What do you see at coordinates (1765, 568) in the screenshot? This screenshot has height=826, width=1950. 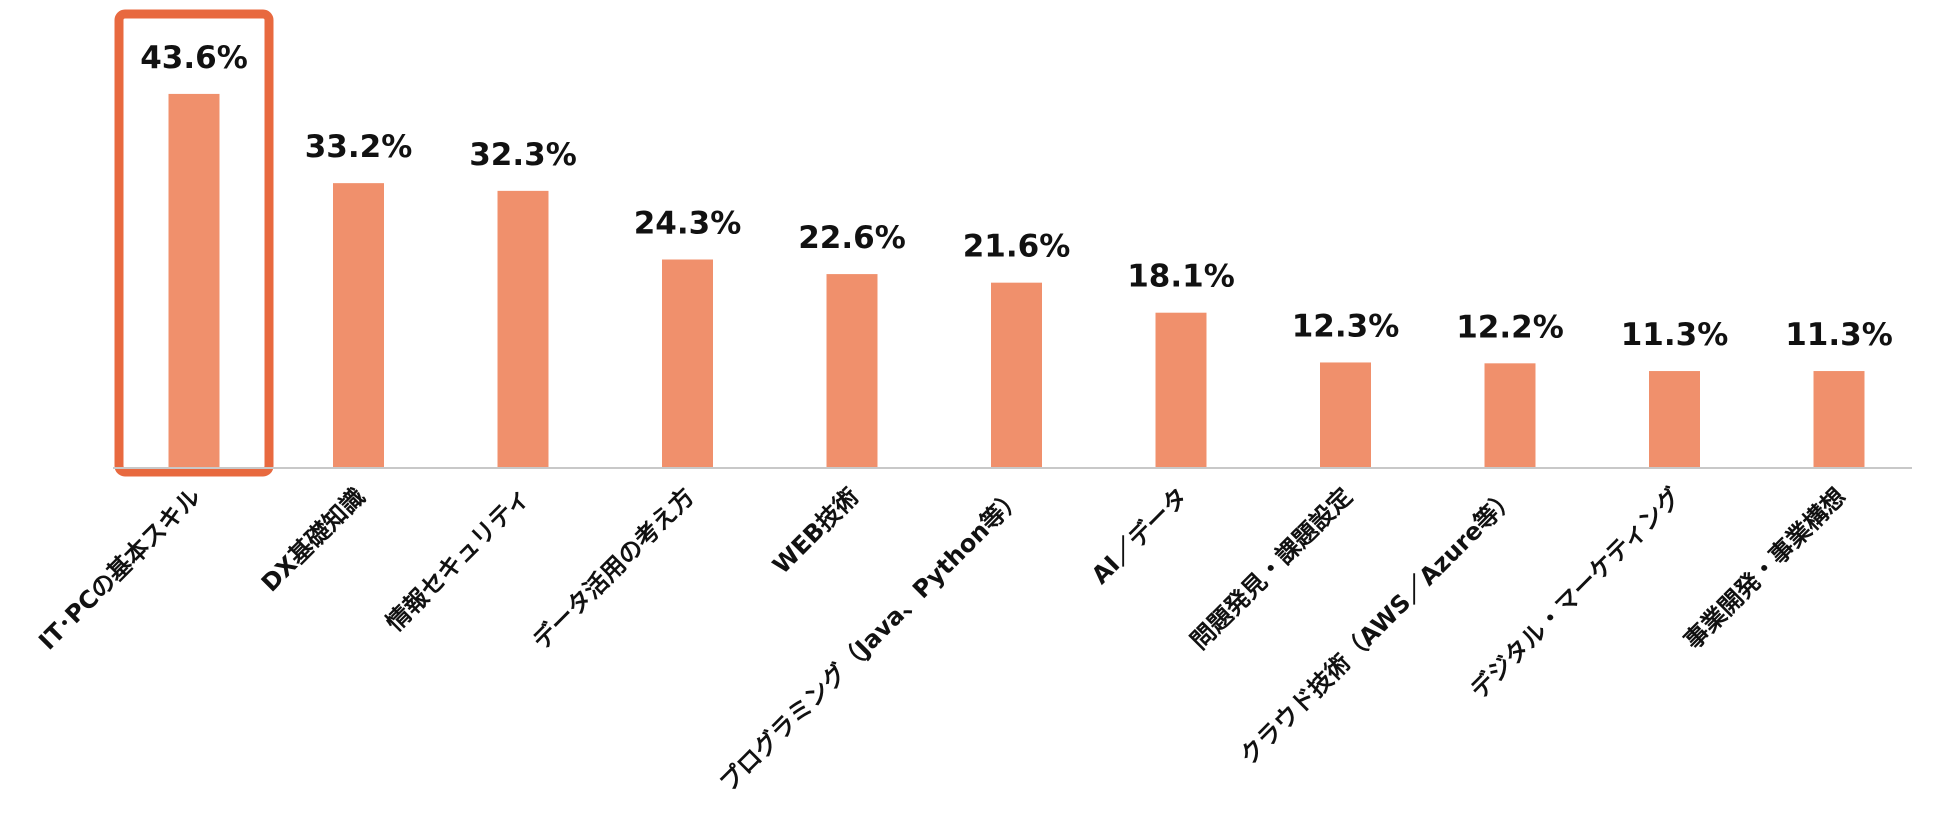 I see `category-label-11: 事業開発・事業構想` at bounding box center [1765, 568].